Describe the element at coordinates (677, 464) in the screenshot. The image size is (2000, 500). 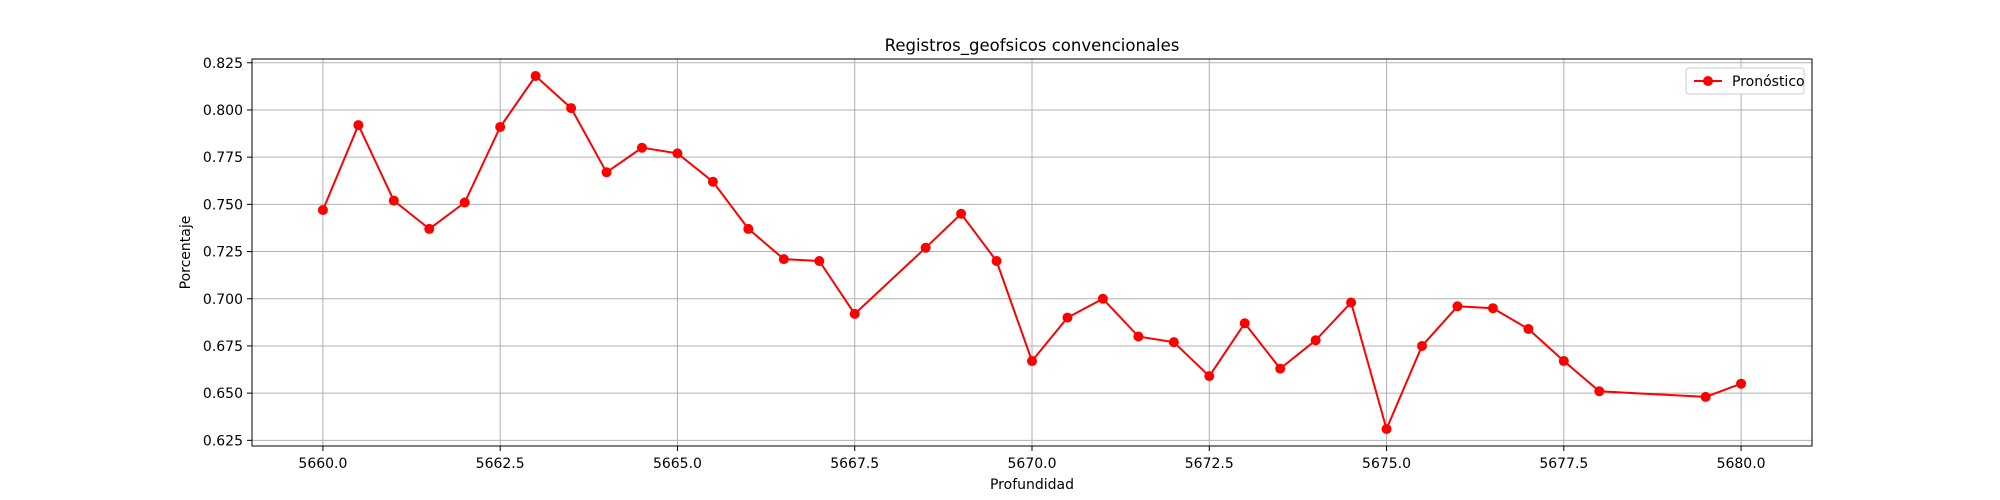
I see `x-tick-label: 5665.0` at that location.